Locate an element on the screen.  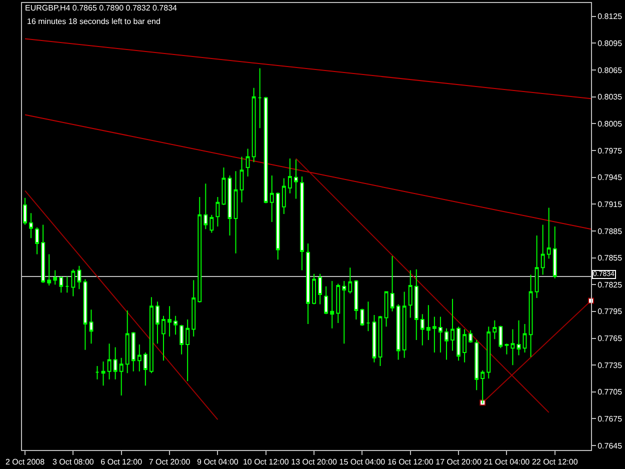
y-tick-label: 0.7945 is located at coordinates (610, 177).